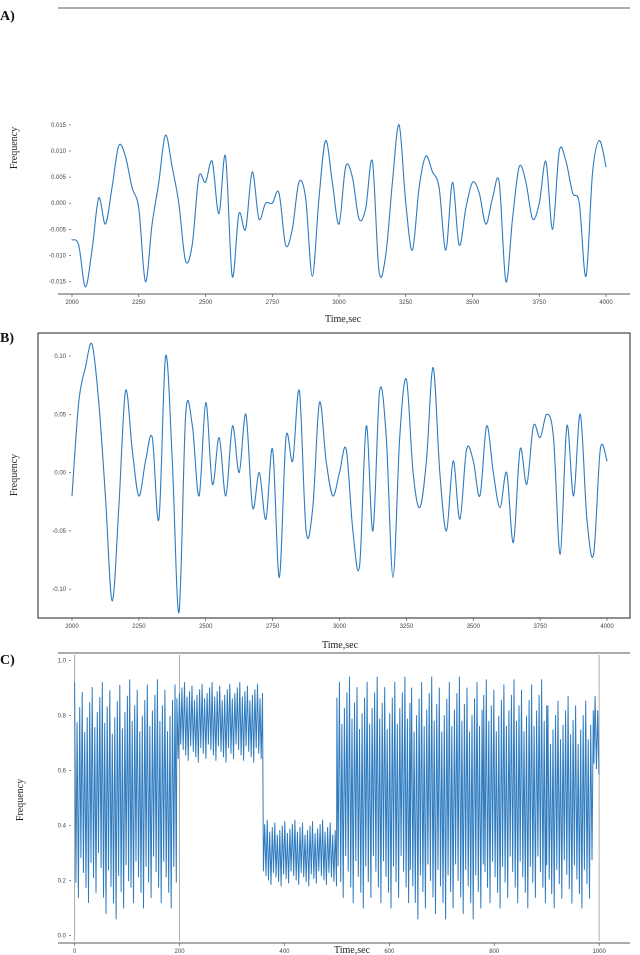 The width and height of the screenshot is (640, 955). Describe the element at coordinates (180, 952) in the screenshot. I see `panel-c-x-tick-label: 200` at that location.